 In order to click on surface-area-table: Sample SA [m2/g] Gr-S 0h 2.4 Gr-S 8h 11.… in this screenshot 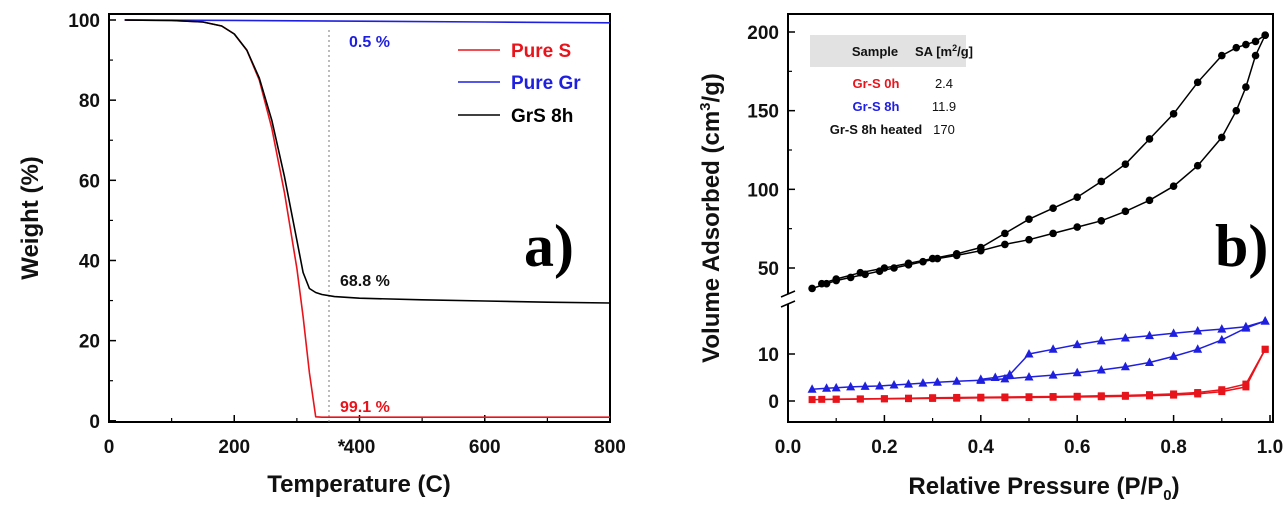, I will do `click(891, 86)`.